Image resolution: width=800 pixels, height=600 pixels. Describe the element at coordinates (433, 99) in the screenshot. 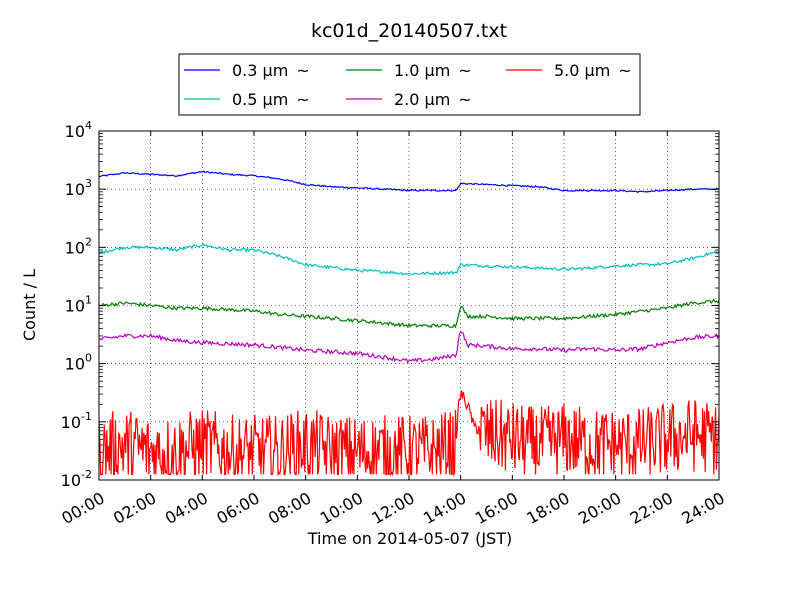

I see `legend-label: 2.0 μm ~` at that location.